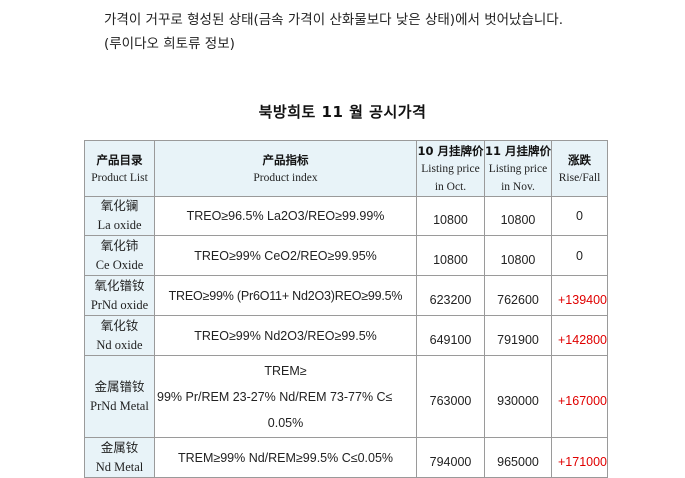  I want to click on intro-line-2: (루이다오 희토류 정보), so click(169, 44).